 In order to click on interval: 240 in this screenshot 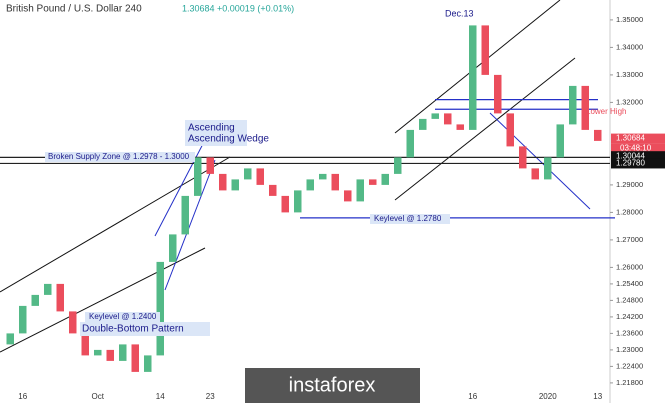, I will do `click(133, 9)`.